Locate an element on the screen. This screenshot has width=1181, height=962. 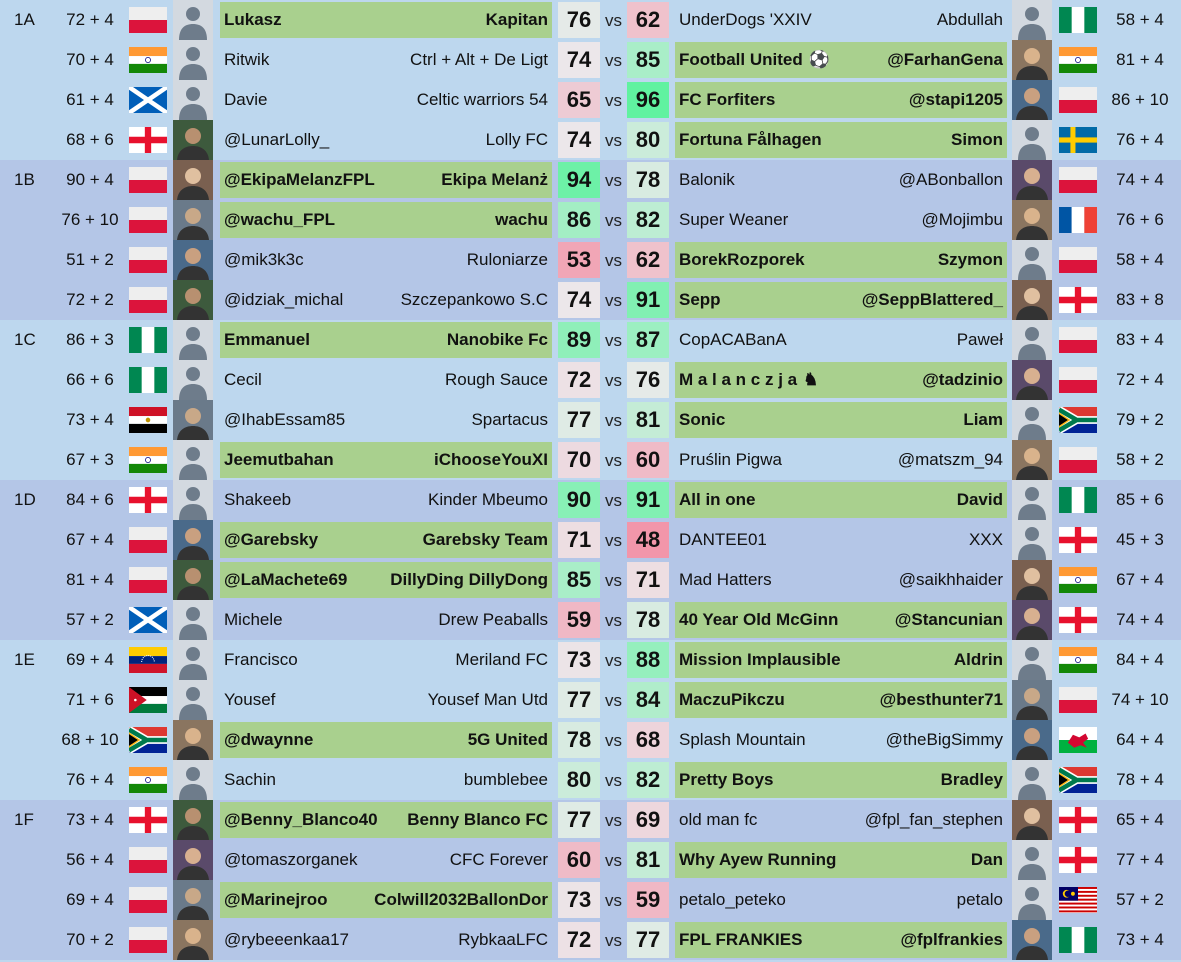
away-team-cell: Fortuna Fålhagen Simon is located at coordinates (841, 140).